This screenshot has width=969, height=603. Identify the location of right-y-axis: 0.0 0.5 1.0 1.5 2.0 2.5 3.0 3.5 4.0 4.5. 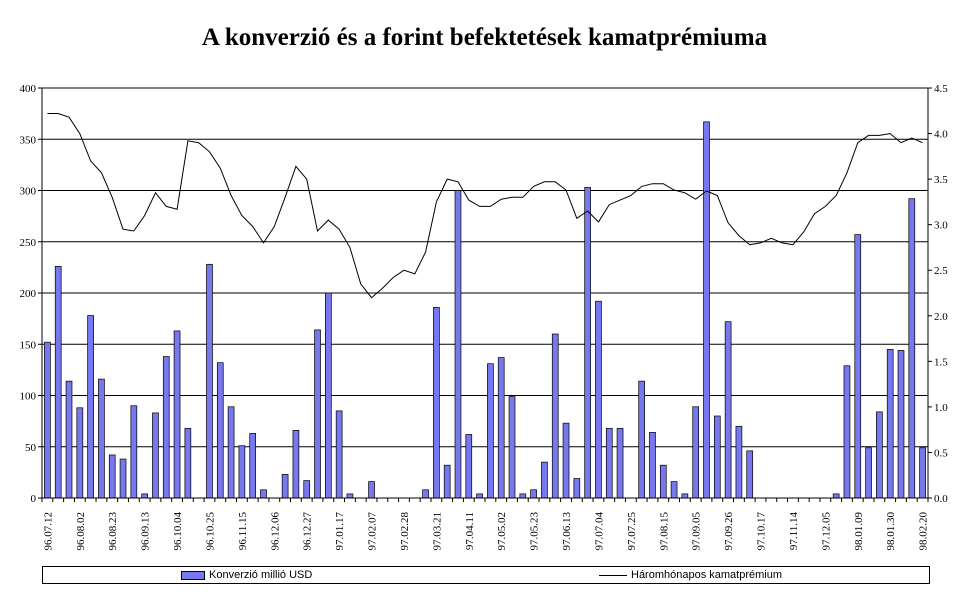
(938, 294).